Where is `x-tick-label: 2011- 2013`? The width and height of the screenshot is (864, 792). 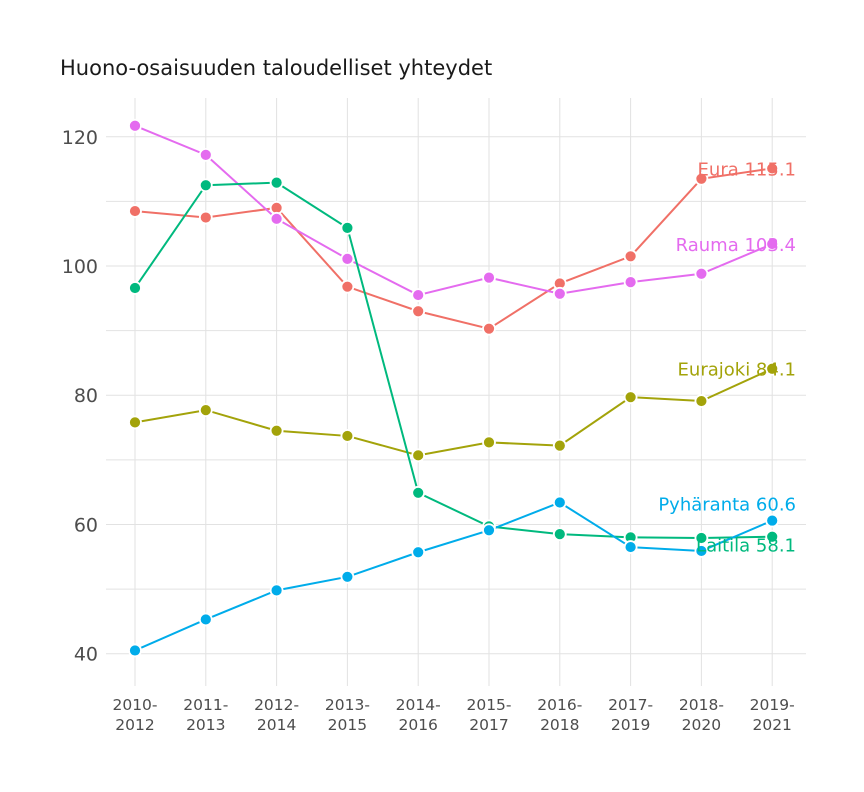
x-tick-label: 2011- 2013 is located at coordinates (205, 715).